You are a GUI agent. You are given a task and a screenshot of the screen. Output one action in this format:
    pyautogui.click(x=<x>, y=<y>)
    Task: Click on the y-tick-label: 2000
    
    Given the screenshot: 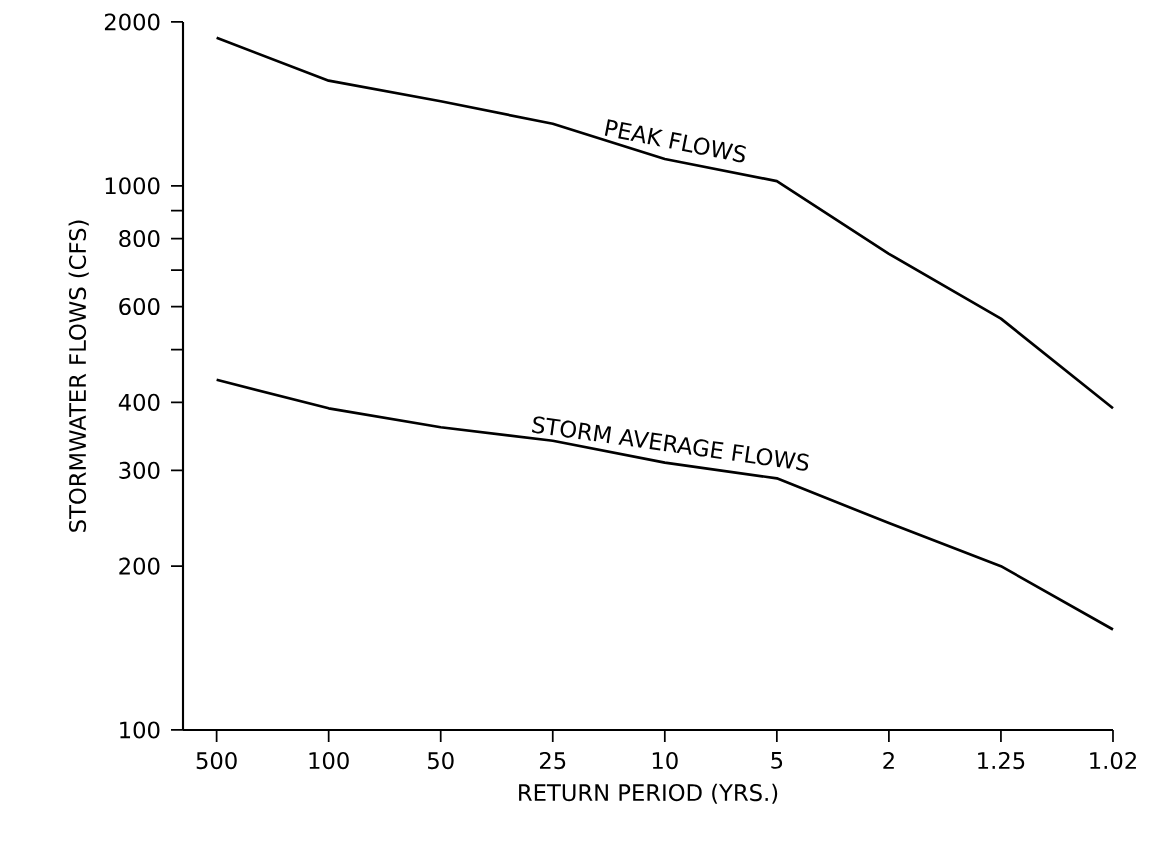 What is the action you would take?
    pyautogui.click(x=132, y=22)
    